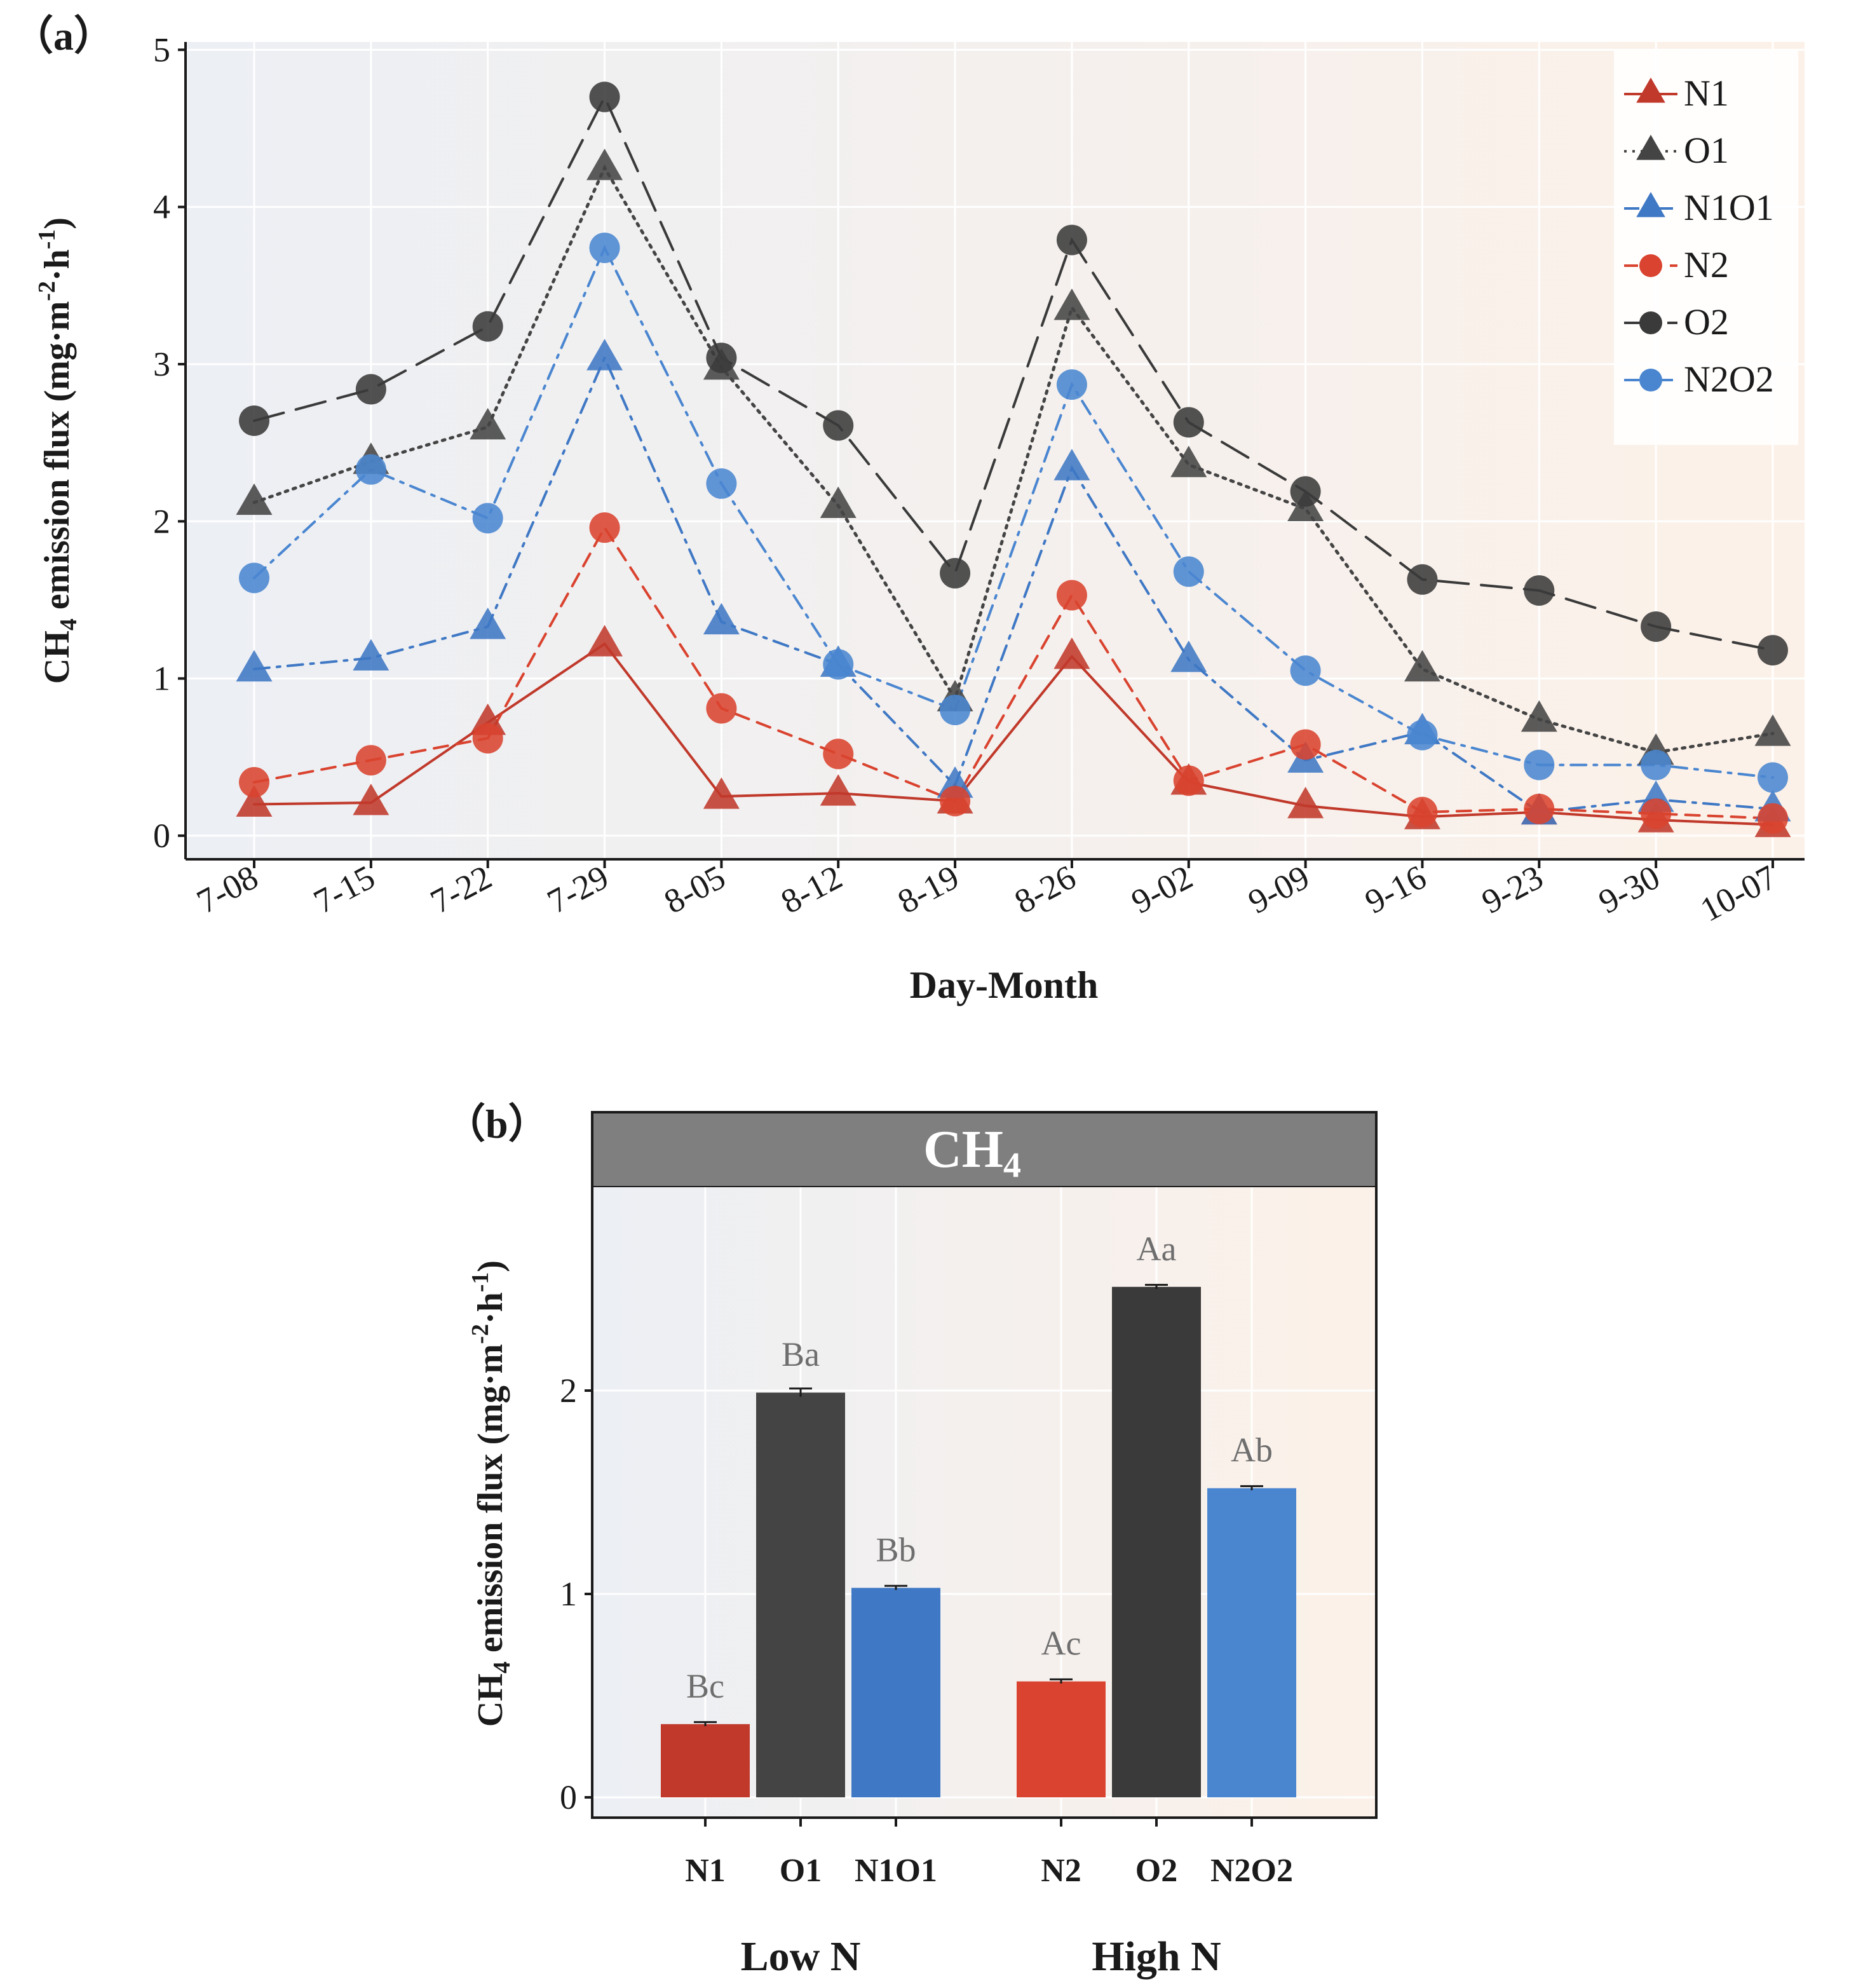 The image size is (1863, 1988). Describe the element at coordinates (1650, 265) in the screenshot. I see `legend-symbol-n2` at that location.